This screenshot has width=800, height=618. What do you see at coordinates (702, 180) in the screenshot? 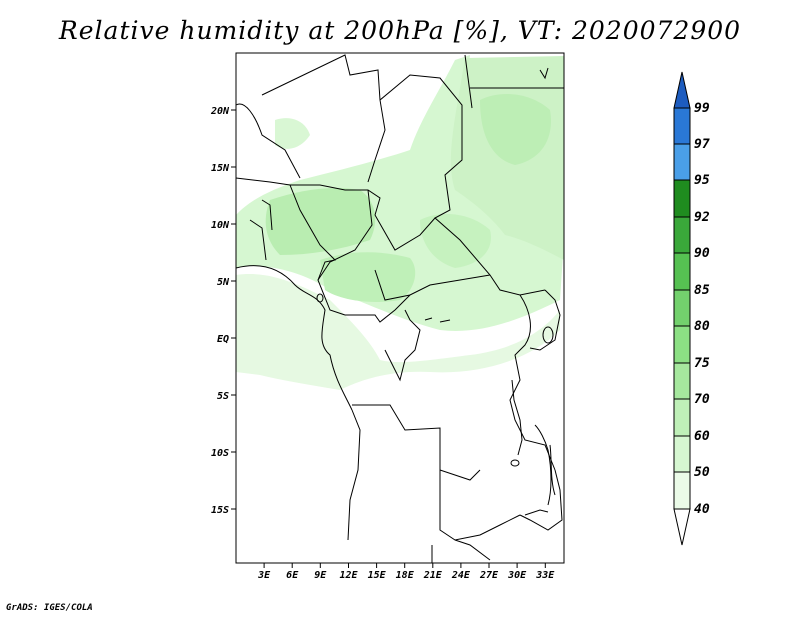
I see `colorbar-label: 95` at bounding box center [702, 180].